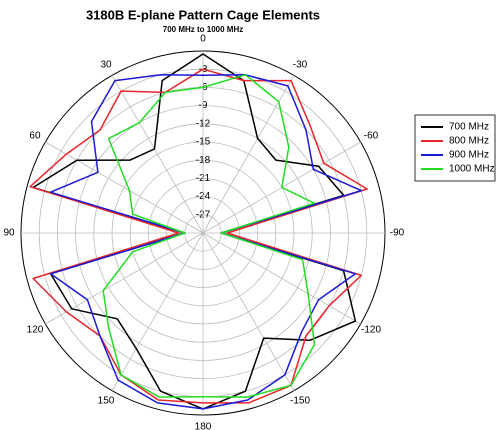  What do you see at coordinates (472, 169) in the screenshot?
I see `legend-label: 1000 MHz` at bounding box center [472, 169].